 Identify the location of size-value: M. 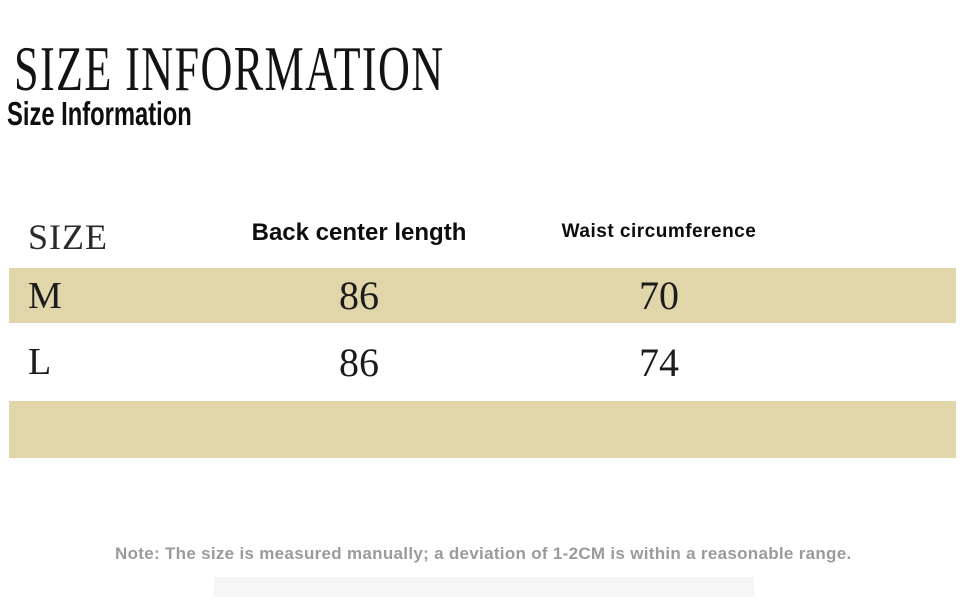
(45, 295).